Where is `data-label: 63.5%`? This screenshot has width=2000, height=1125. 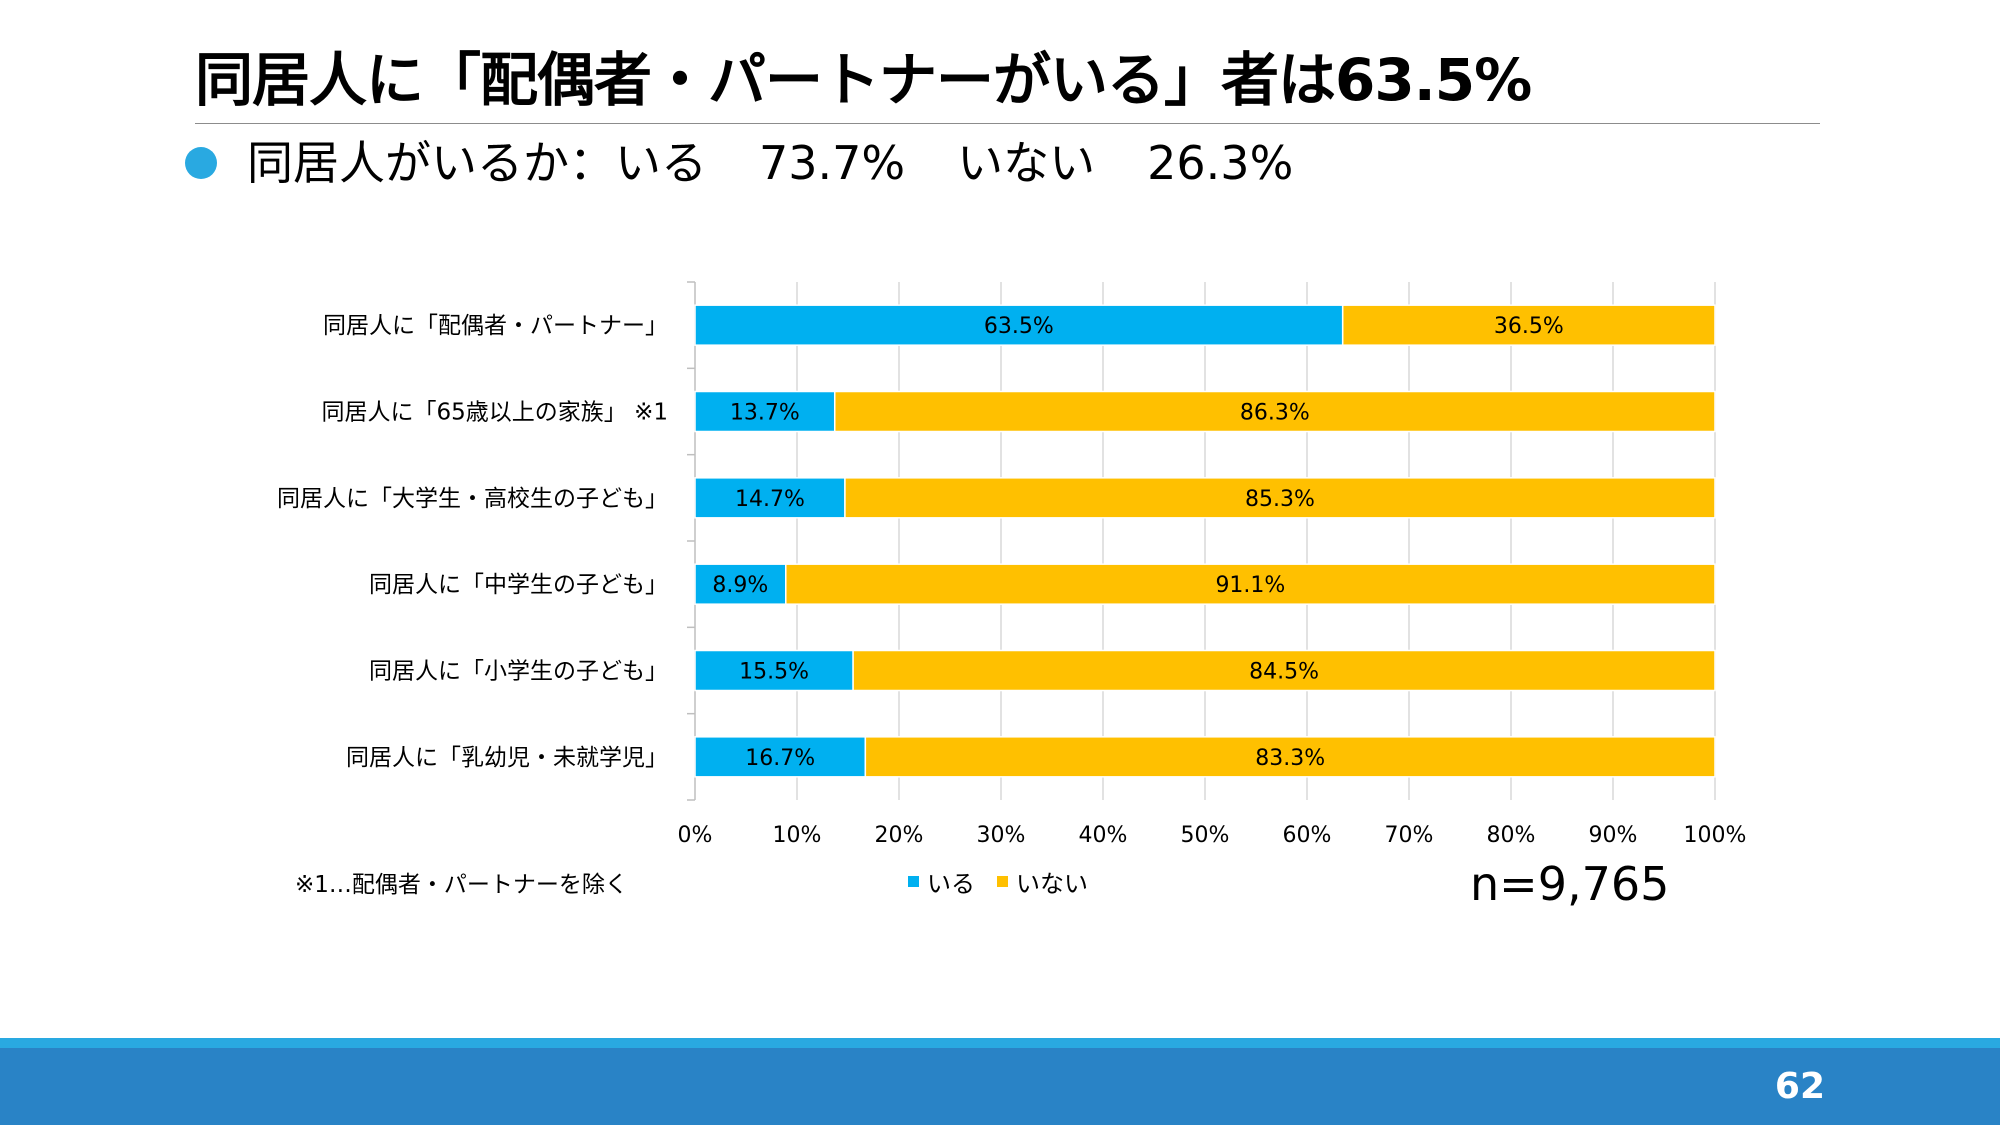
data-label: 63.5% is located at coordinates (1019, 326).